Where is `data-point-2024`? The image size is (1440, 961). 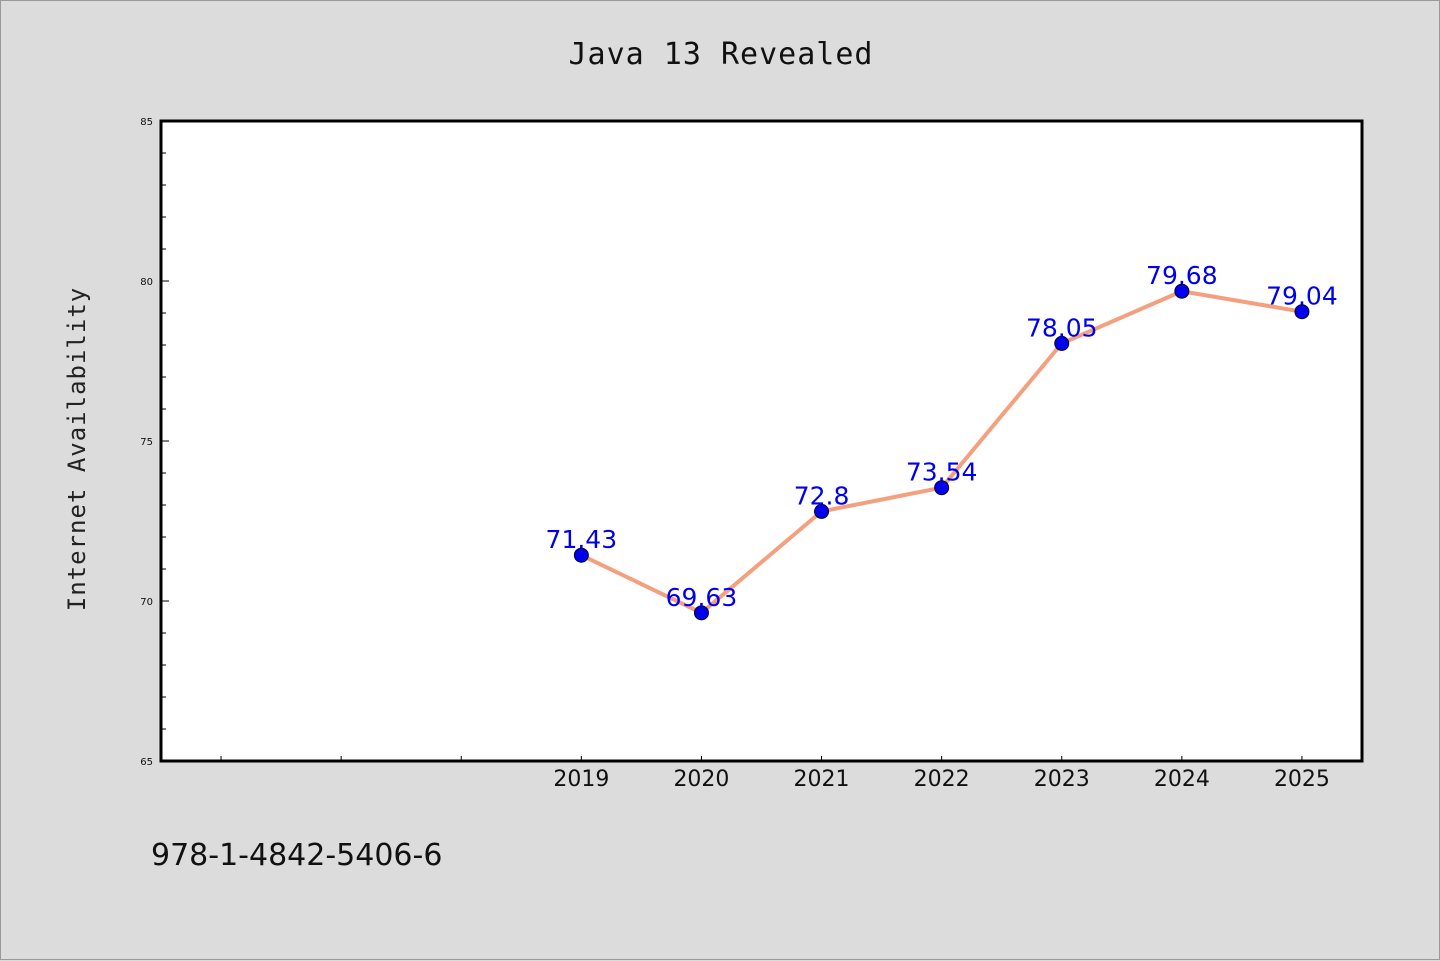 data-point-2024 is located at coordinates (1182, 291).